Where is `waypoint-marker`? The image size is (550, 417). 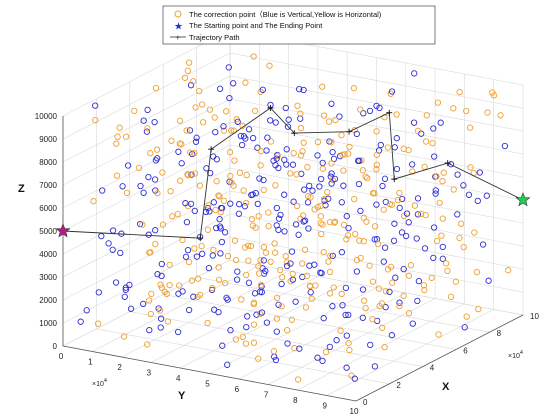 waypoint-marker is located at coordinates (349, 131).